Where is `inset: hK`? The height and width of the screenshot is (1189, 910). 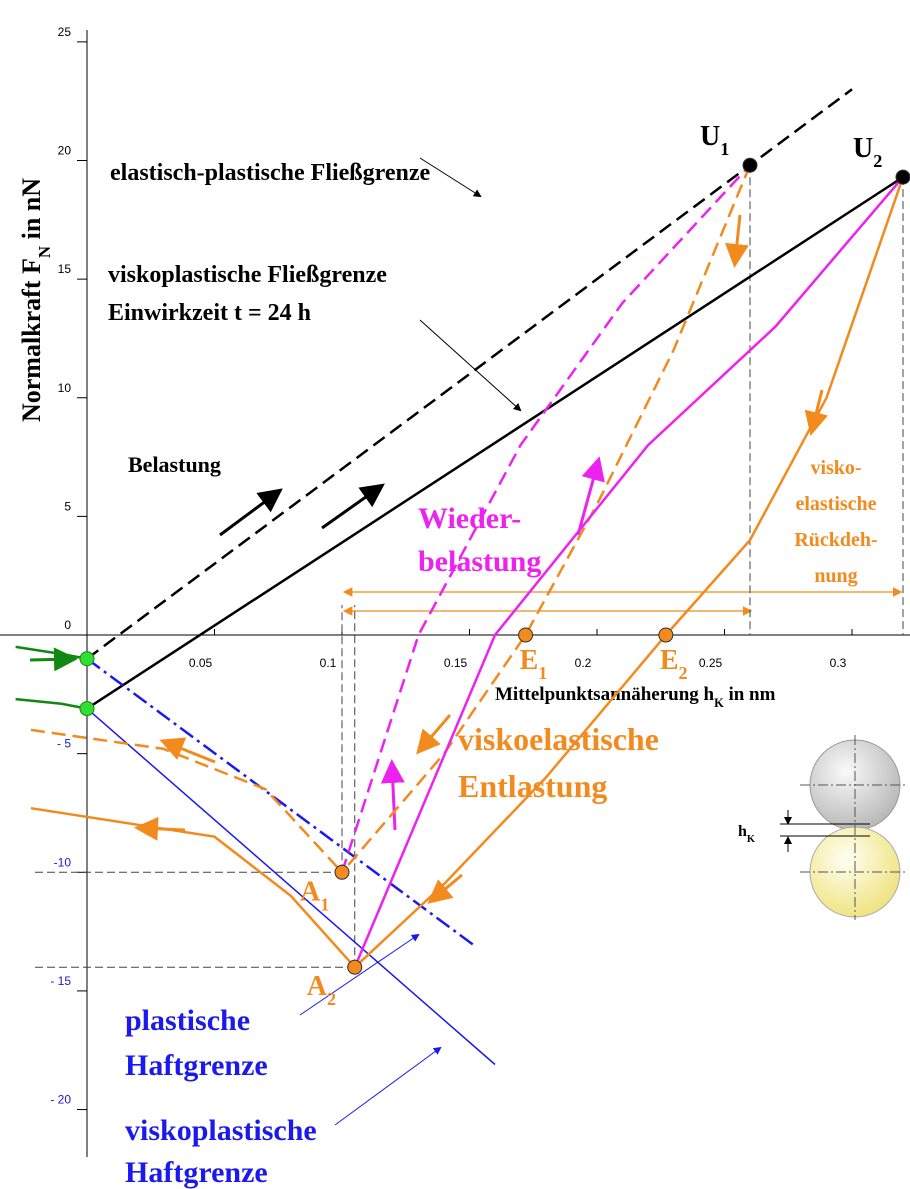 inset: hK is located at coordinates (821, 827).